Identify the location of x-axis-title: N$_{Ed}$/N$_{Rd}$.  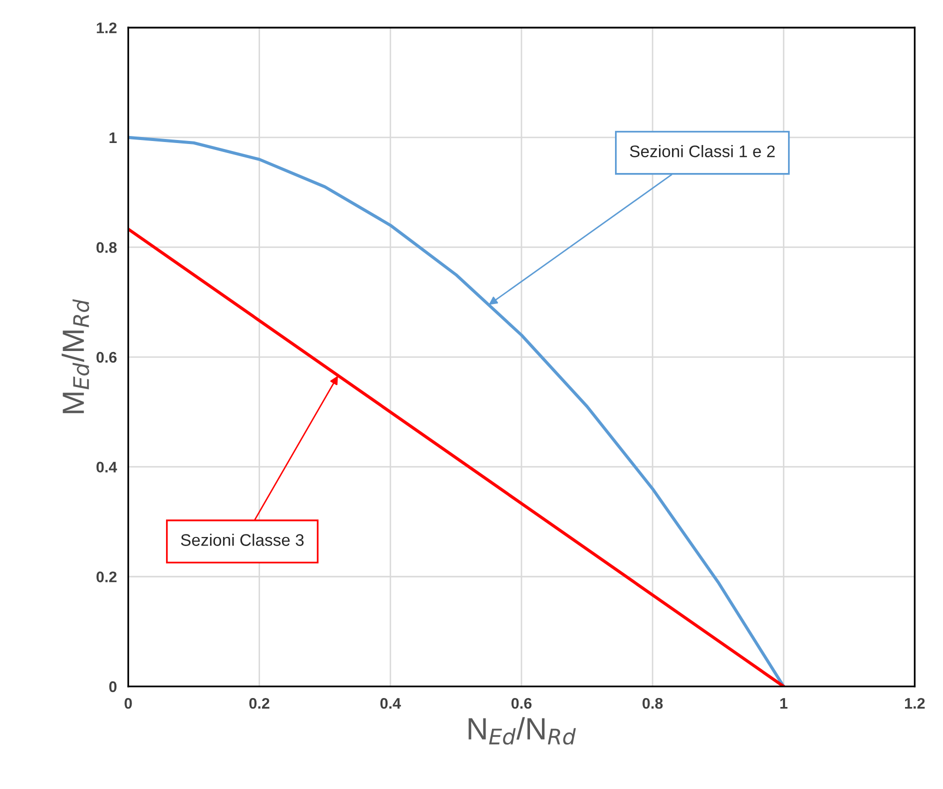
(522, 731).